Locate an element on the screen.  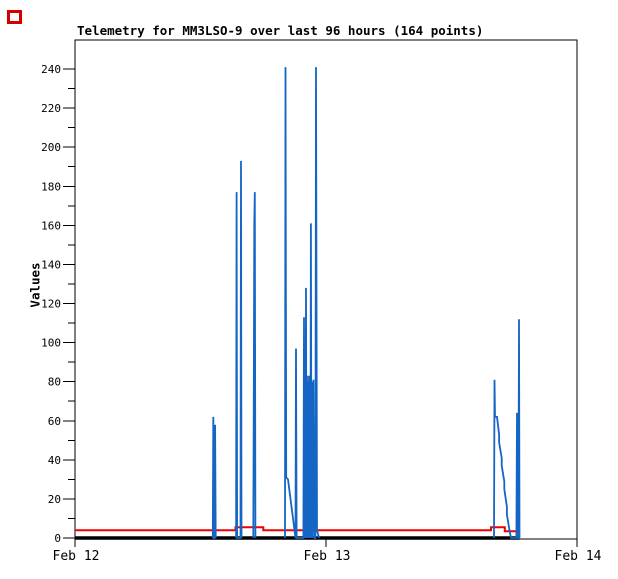
y-tick-label: 100 is located at coordinates (51, 343).